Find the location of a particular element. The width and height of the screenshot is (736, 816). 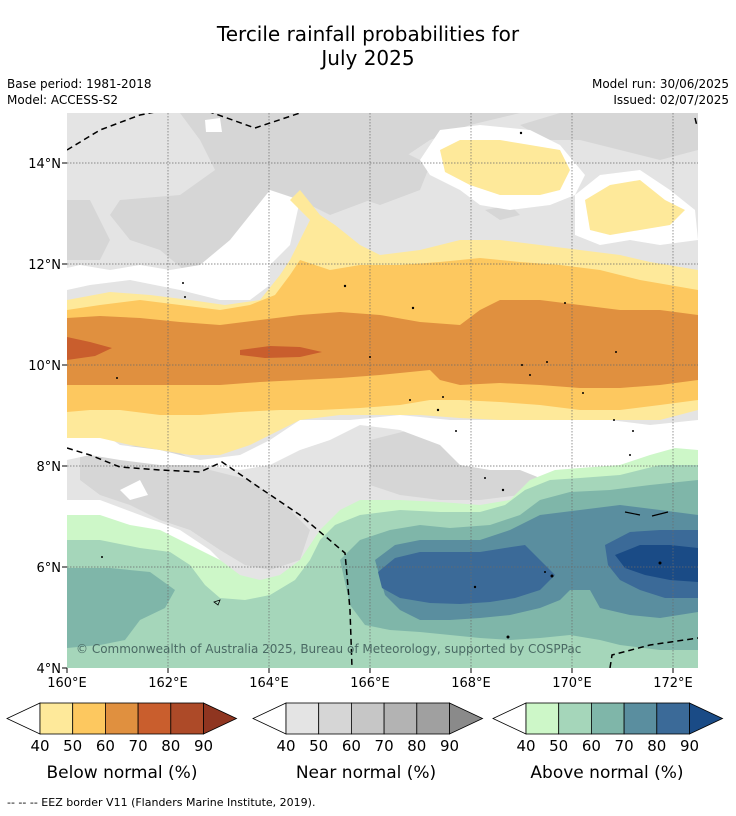

title-line-2: July 2025 is located at coordinates (368, 58).